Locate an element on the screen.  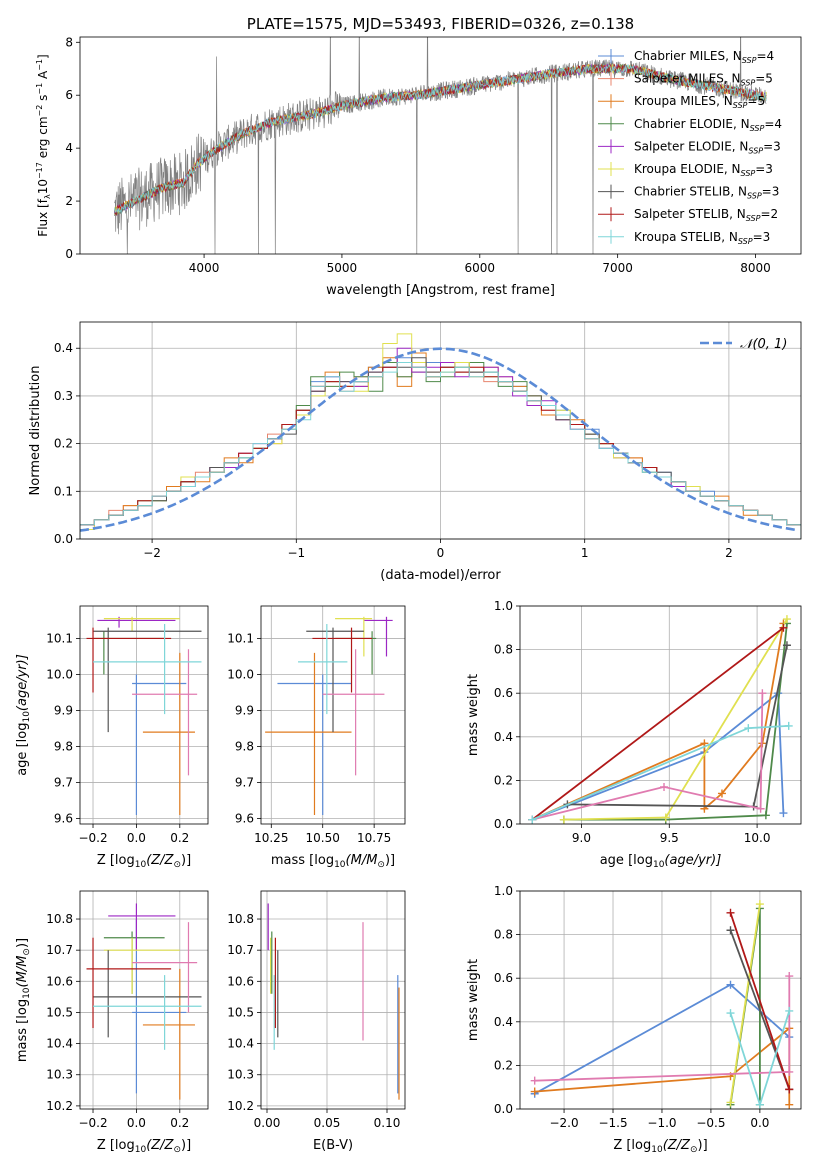
legend-name: Kroupa STELIB is located at coordinates (677, 237).